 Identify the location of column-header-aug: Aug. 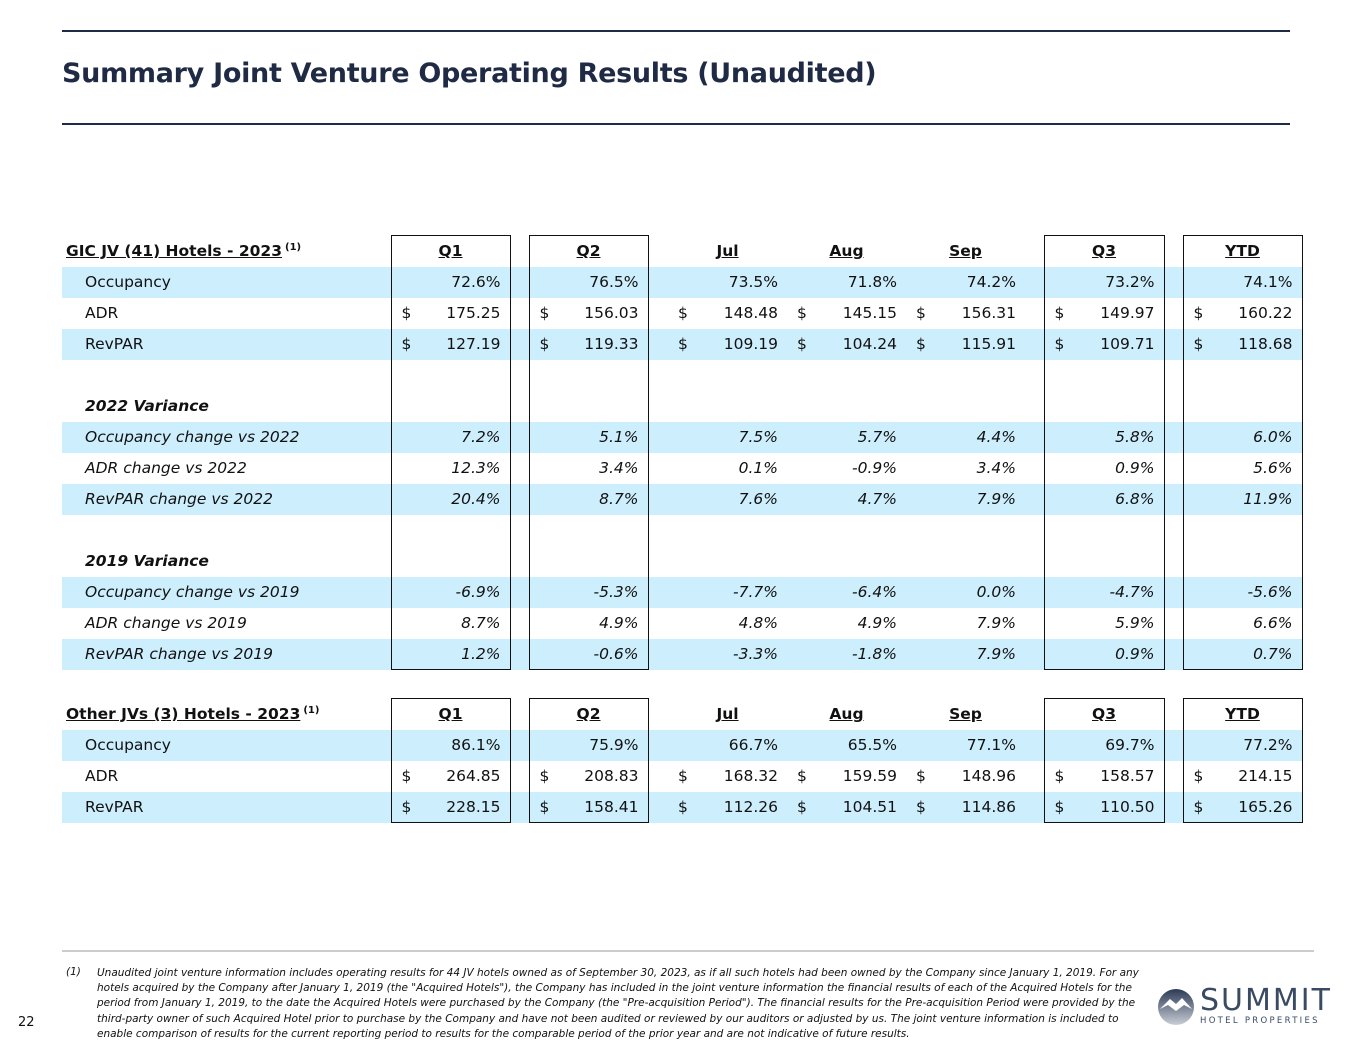
(846, 251).